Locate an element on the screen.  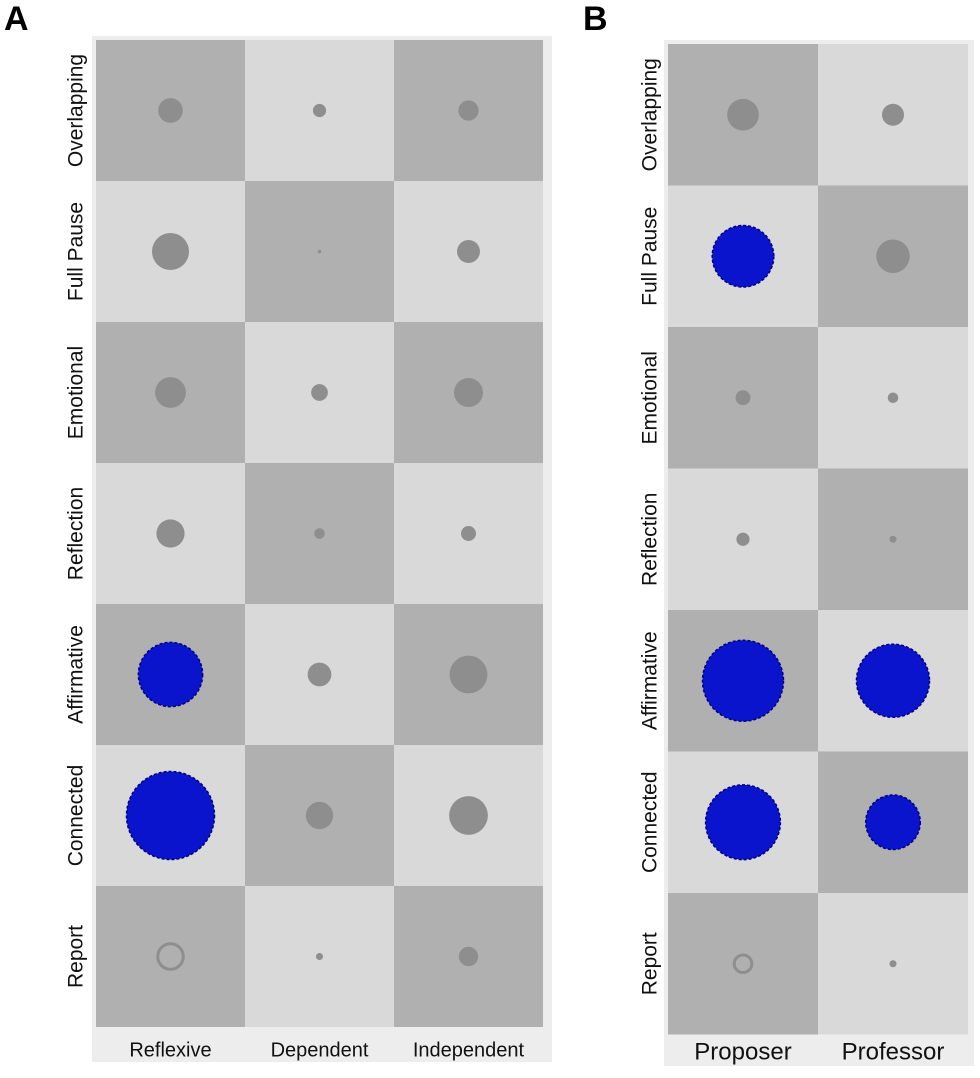
column-label: Proposer is located at coordinates (742, 1051).